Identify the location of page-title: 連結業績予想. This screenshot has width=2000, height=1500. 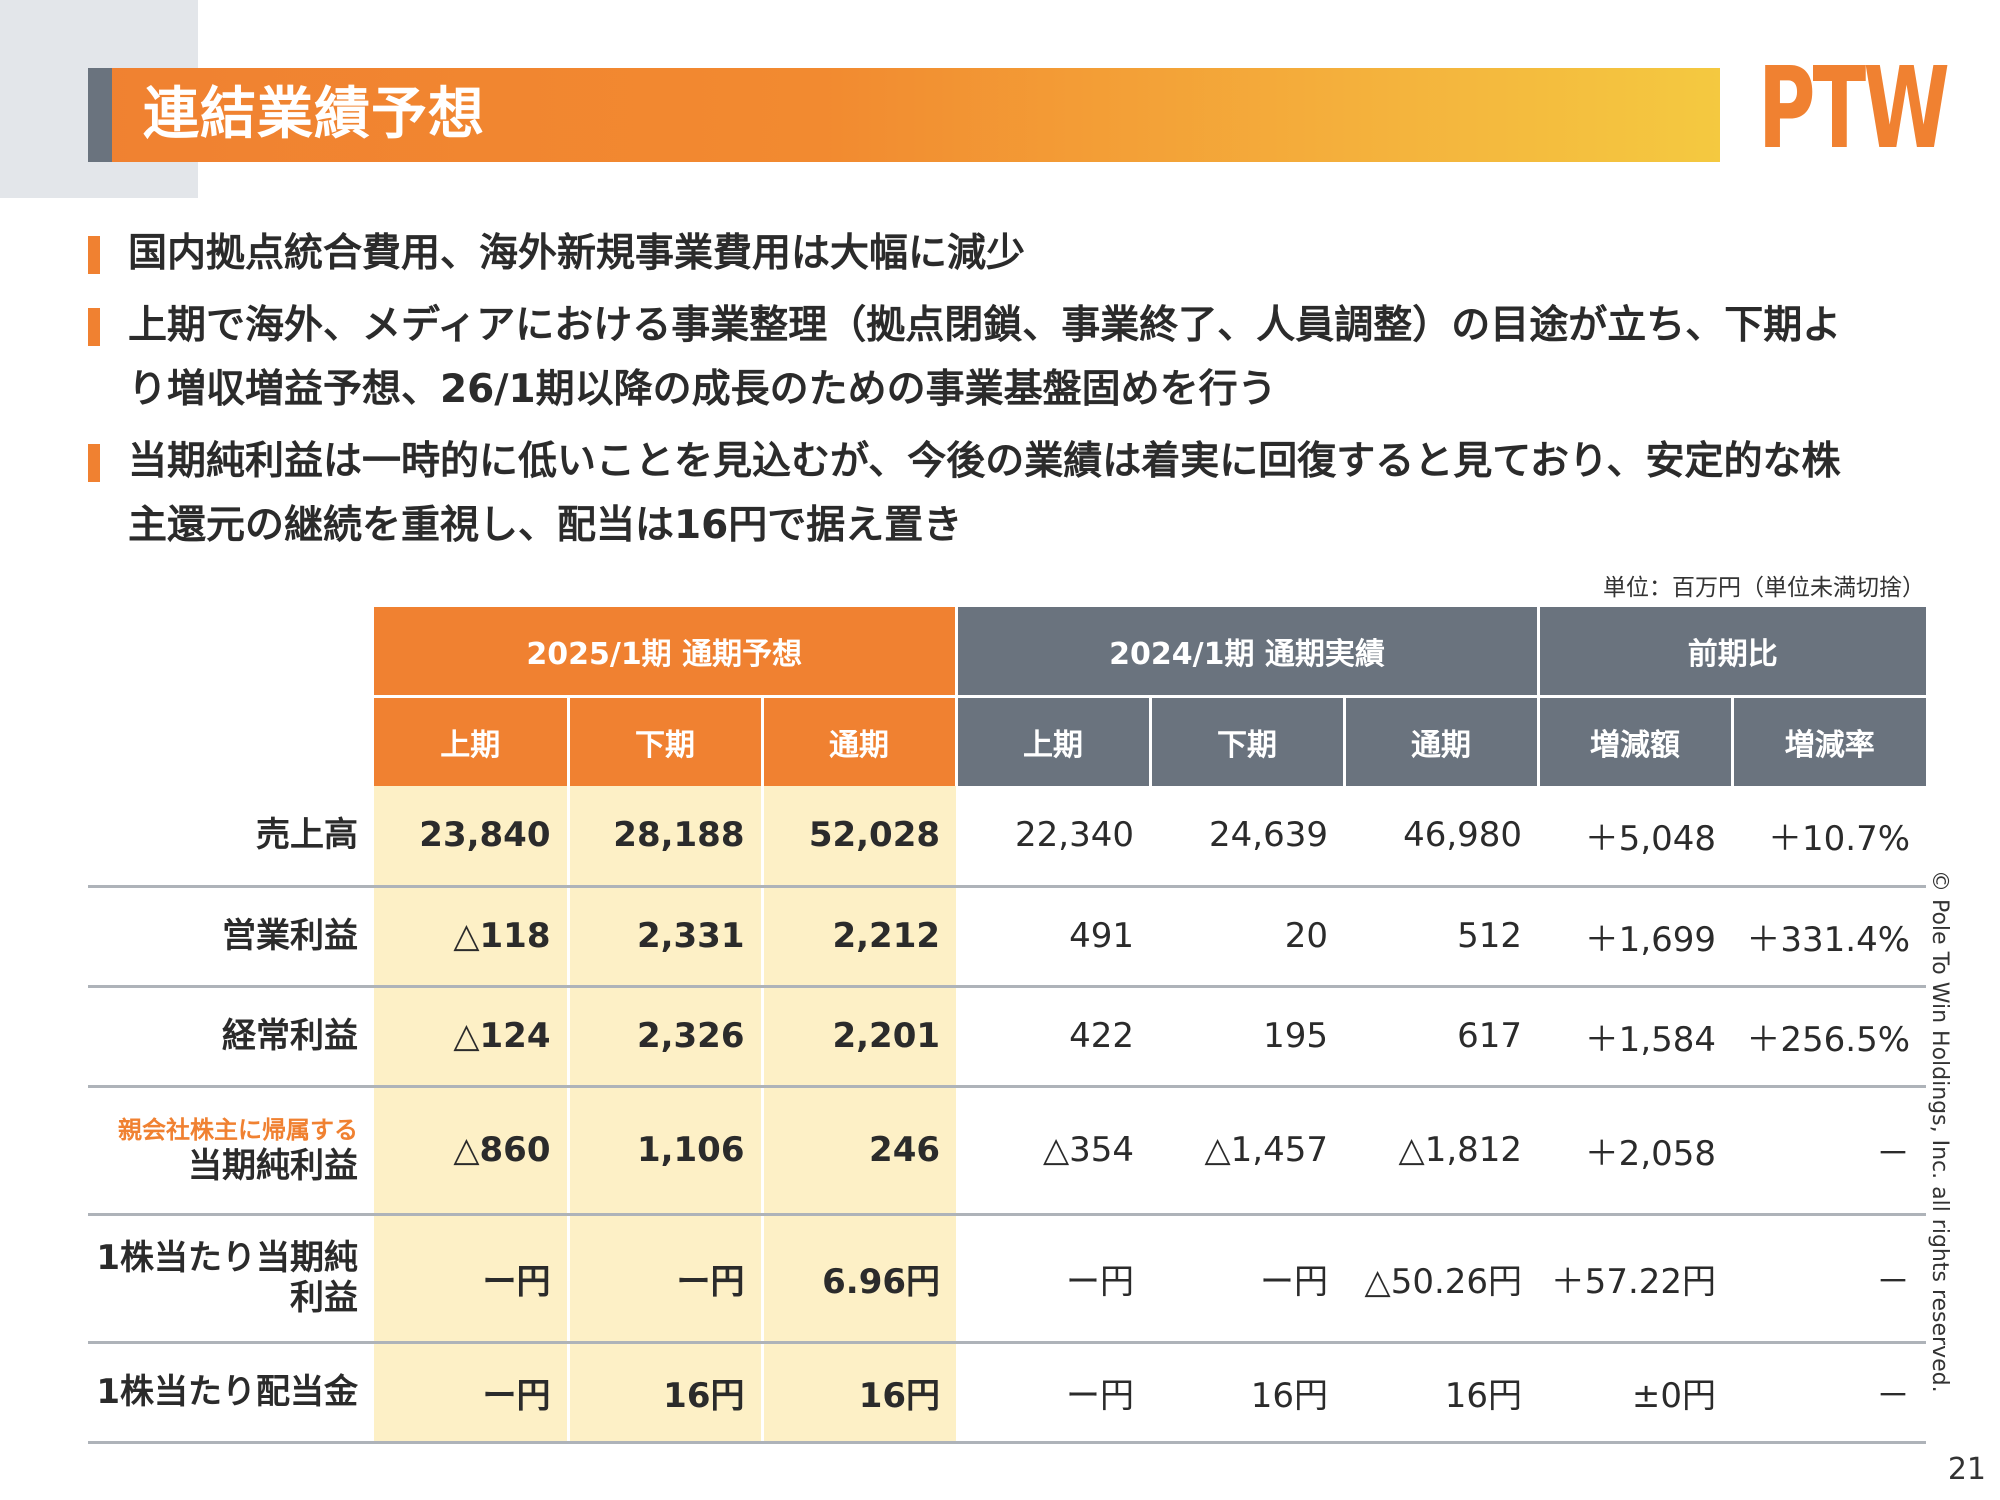
(314, 114).